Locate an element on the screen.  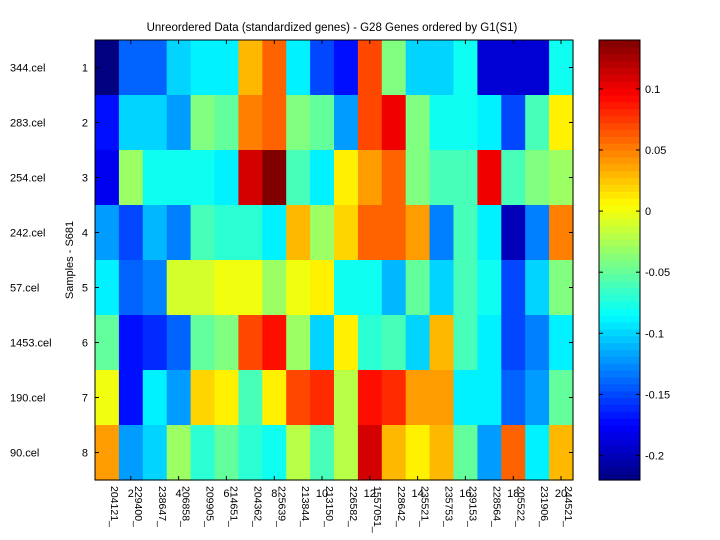
row-label: 254.cel is located at coordinates (27, 179).